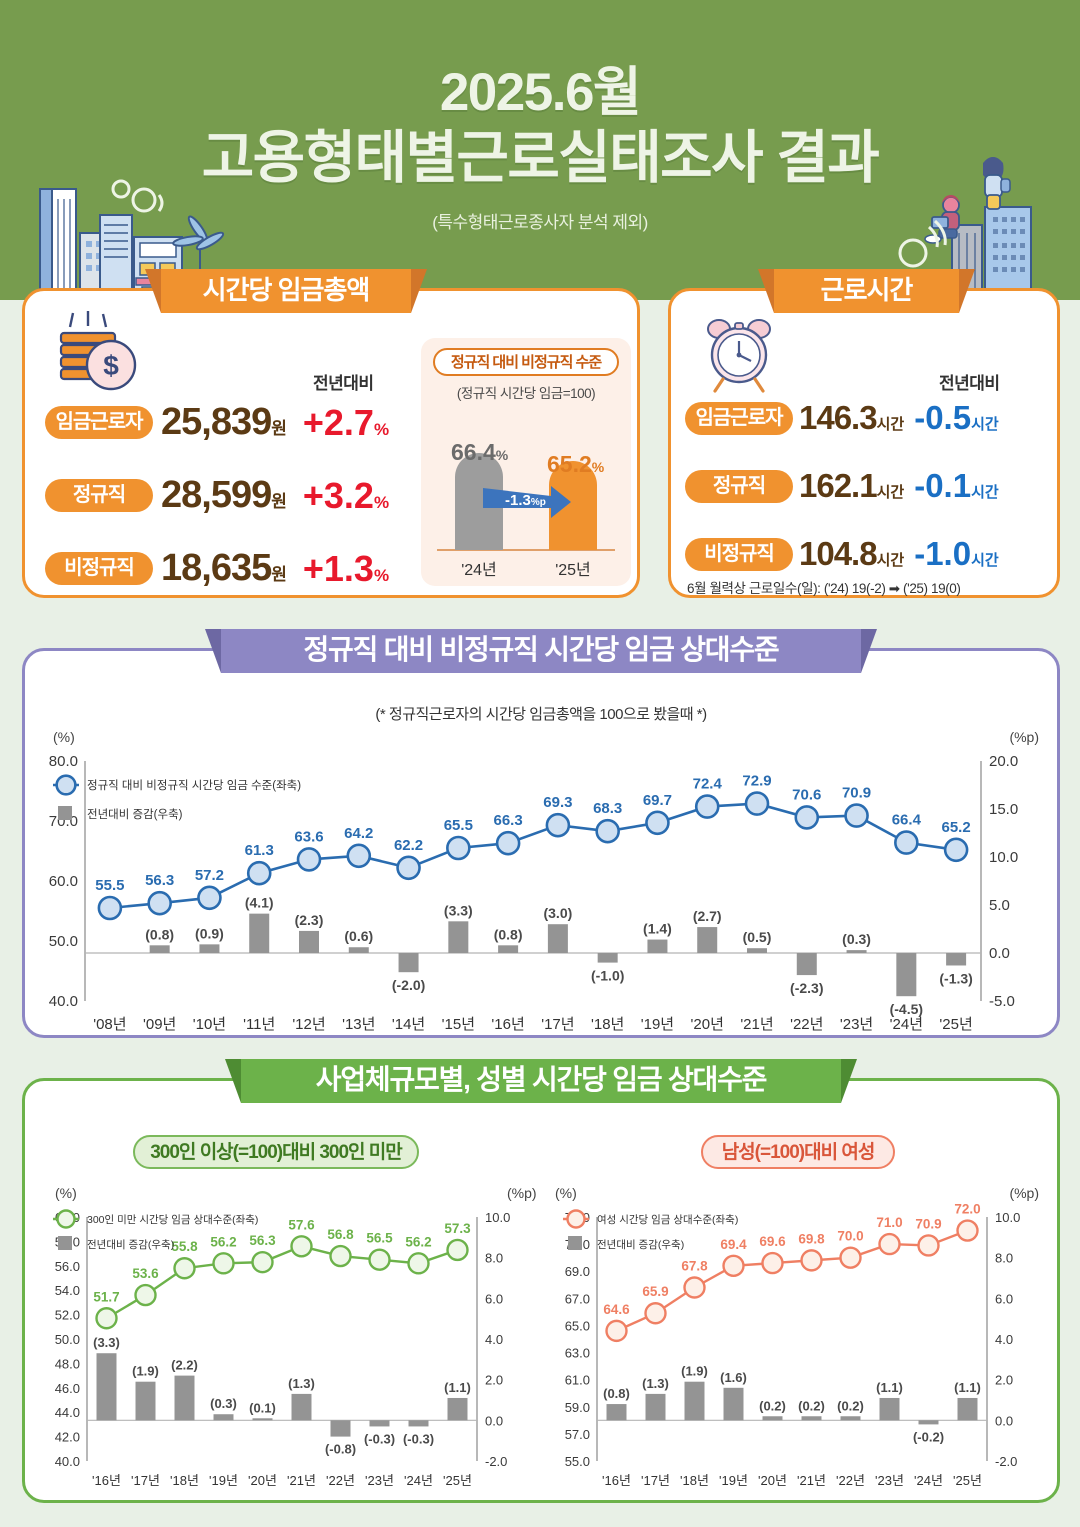  I want to click on svg-text: 80.0, so click(63, 761).